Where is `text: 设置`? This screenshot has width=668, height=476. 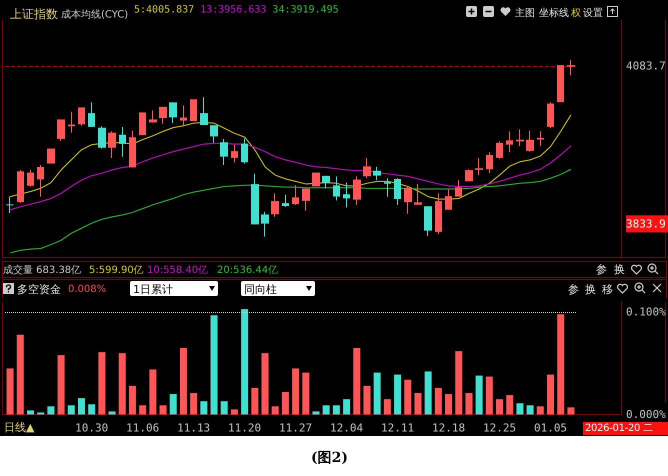
text: 设置 is located at coordinates (593, 13).